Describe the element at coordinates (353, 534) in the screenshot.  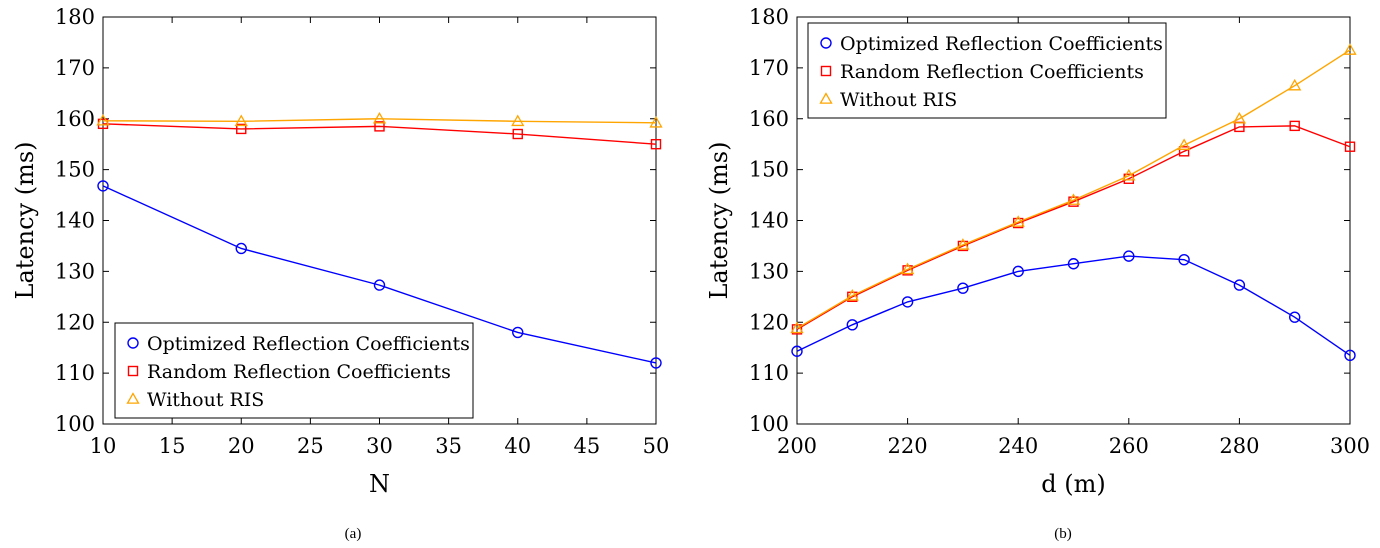
I see `subfigure-caption: (a)` at that location.